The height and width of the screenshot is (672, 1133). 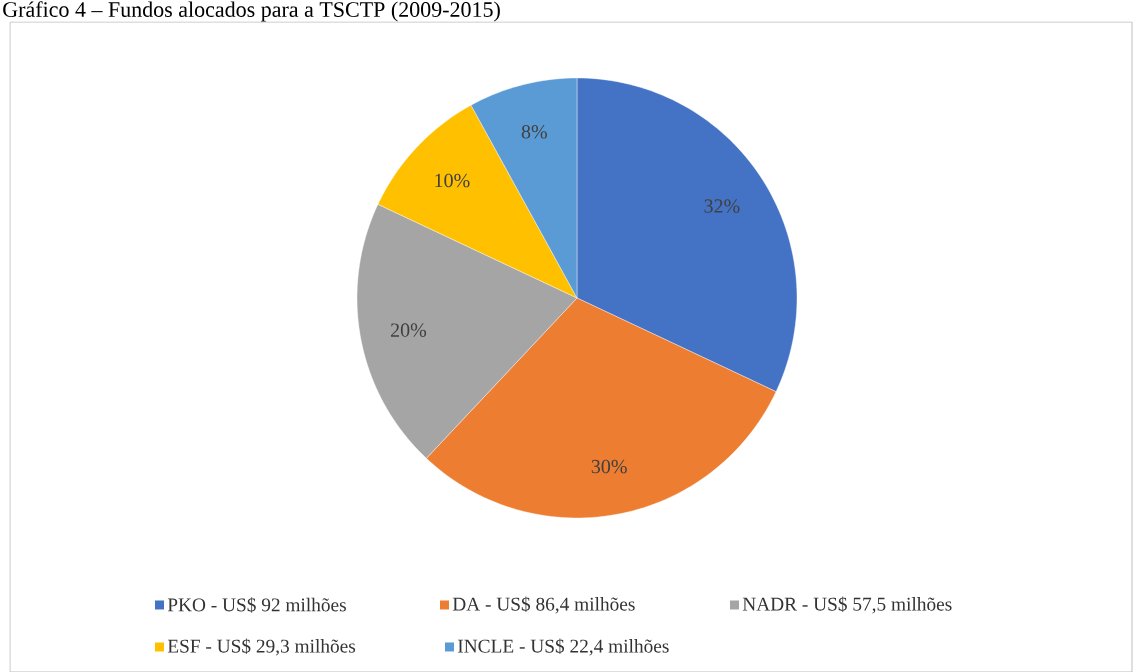 I want to click on legend-label: NADR - US$ 57,5 milhões, so click(x=847, y=605).